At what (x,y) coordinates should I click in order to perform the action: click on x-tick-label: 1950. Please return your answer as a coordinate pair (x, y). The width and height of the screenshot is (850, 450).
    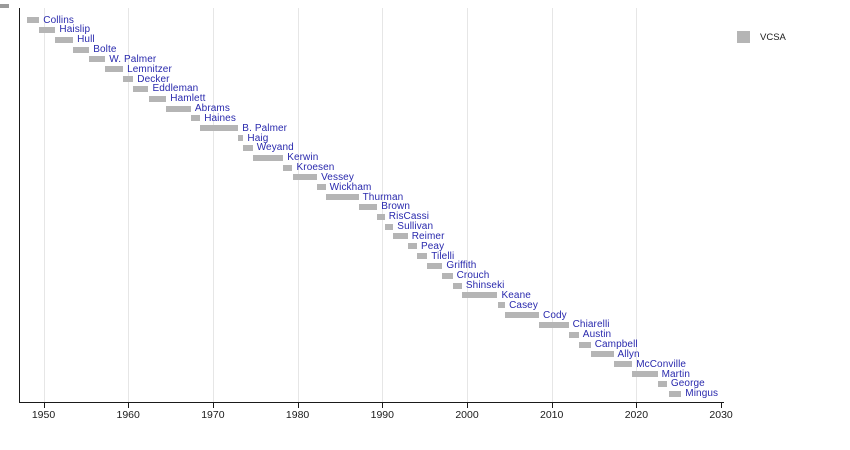
    Looking at the image, I should click on (43, 415).